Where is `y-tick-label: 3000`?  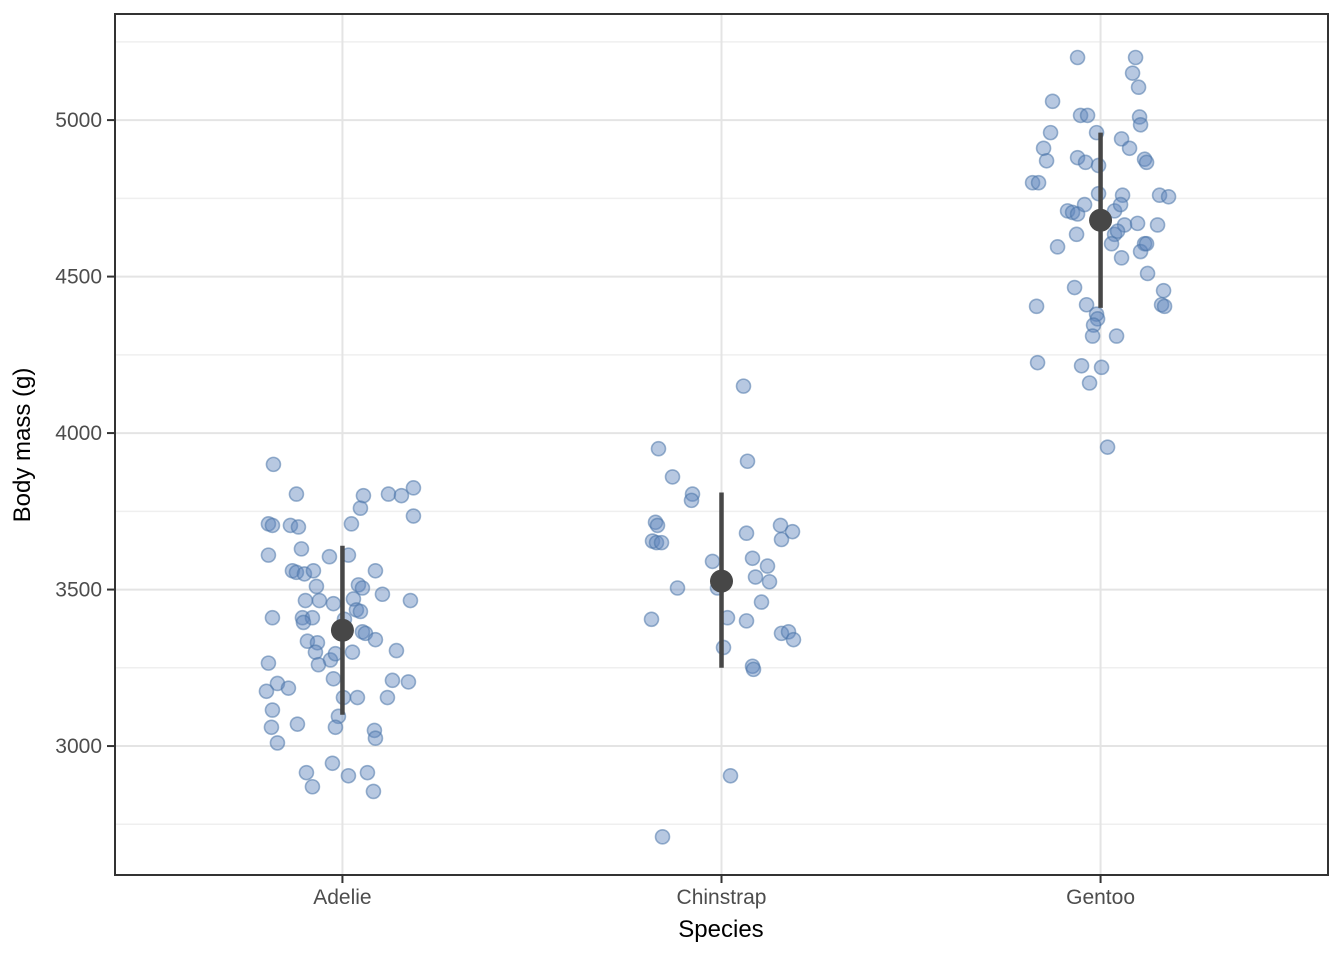 y-tick-label: 3000 is located at coordinates (78, 746).